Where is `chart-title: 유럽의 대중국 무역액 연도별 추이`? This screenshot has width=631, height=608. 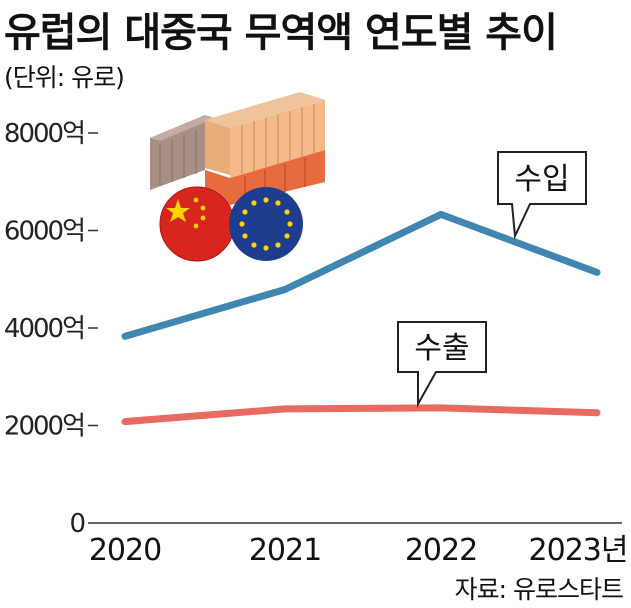 chart-title: 유럽의 대중국 무역액 연도별 추이 is located at coordinates (281, 33).